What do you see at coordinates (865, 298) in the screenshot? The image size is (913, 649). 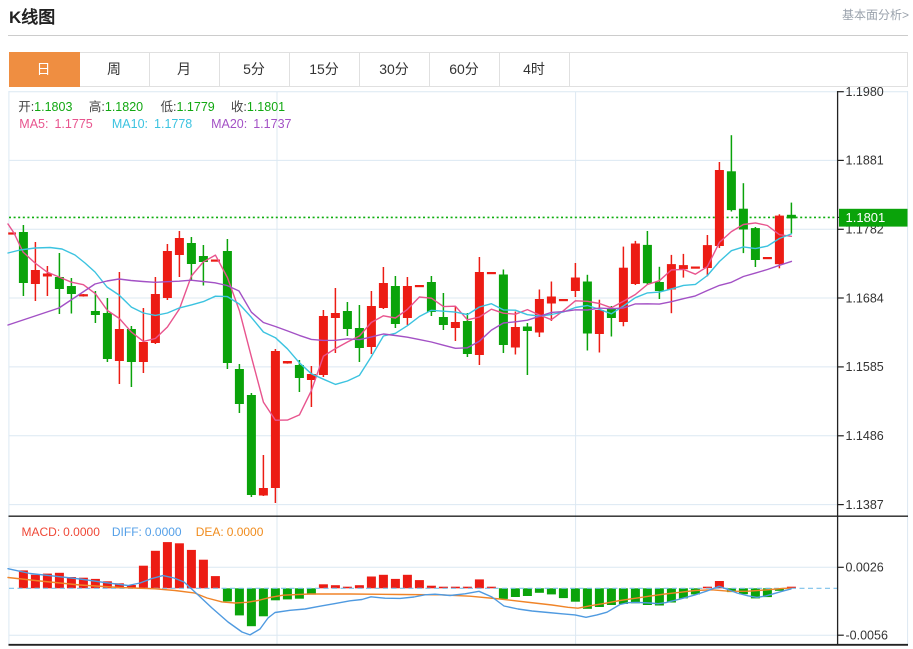 I see `svg-text: 1.1684` at bounding box center [865, 298].